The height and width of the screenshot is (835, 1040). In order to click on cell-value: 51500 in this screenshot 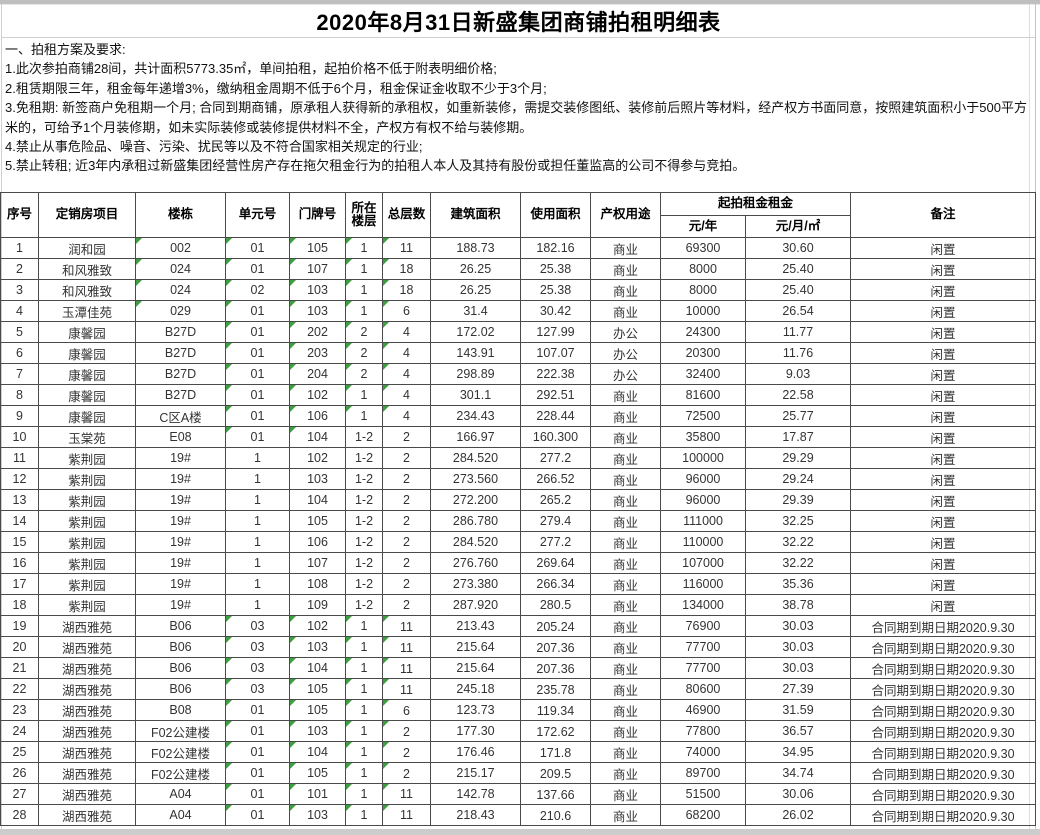, I will do `click(703, 794)`.